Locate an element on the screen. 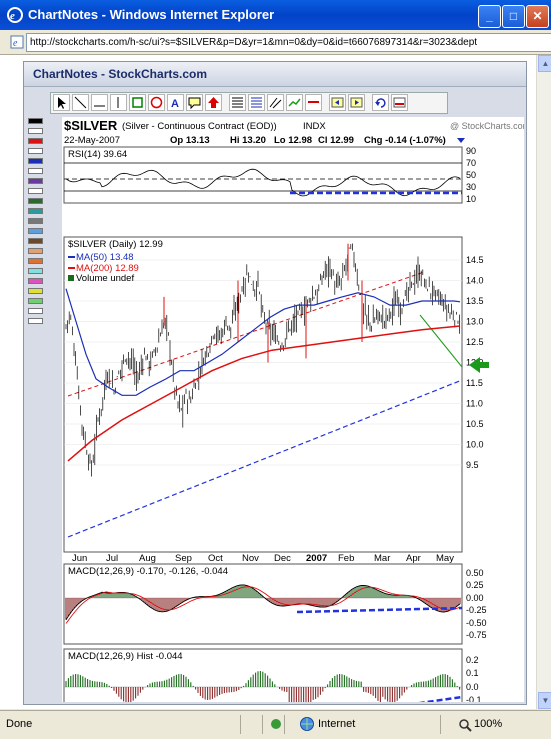 This screenshot has height=739, width=551. downtrend-line is located at coordinates (441, 341).